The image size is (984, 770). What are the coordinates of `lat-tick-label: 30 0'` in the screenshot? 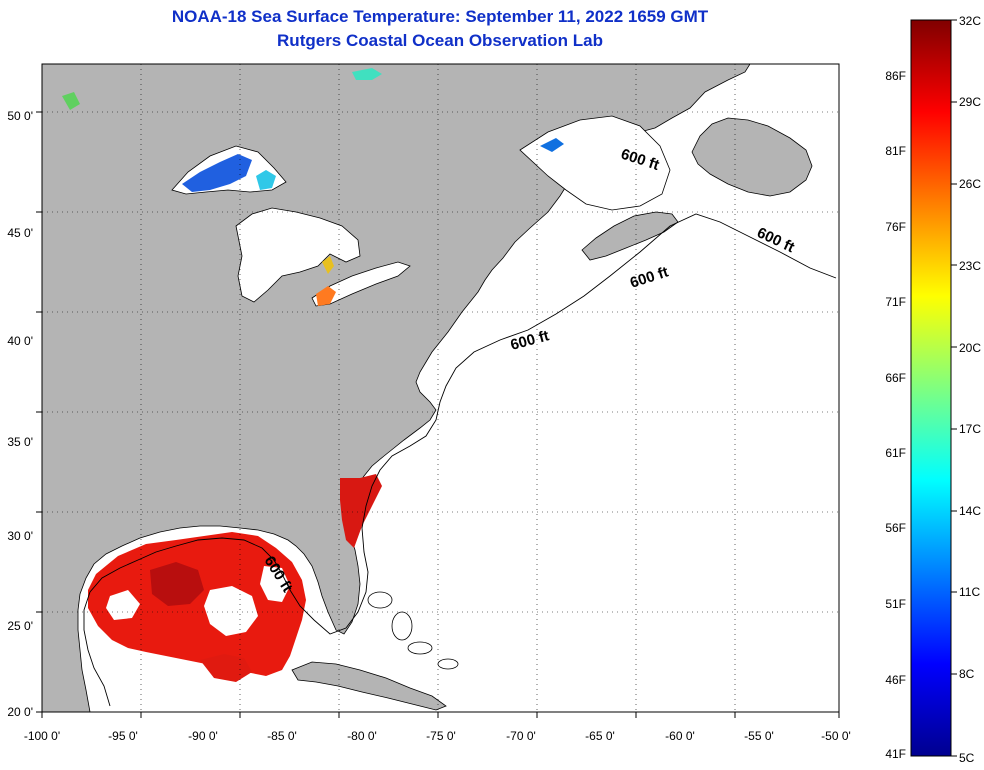 It's located at (20, 536).